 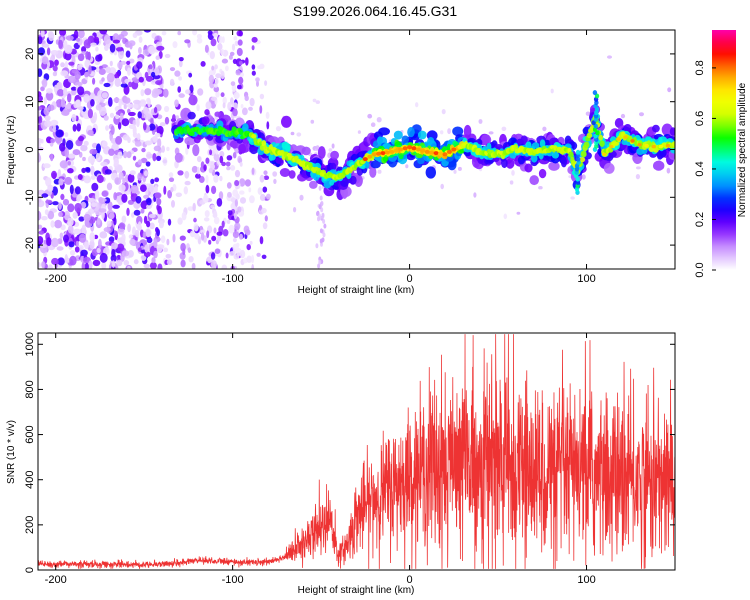 What do you see at coordinates (700, 219) in the screenshot?
I see `colorbar-tick-label: 0.2` at bounding box center [700, 219].